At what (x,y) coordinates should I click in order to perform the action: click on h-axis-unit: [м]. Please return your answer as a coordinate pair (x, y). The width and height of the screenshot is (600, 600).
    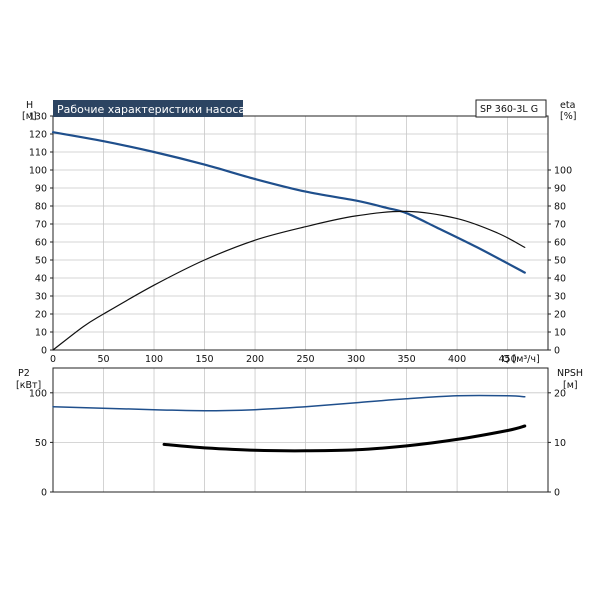
    Looking at the image, I should click on (29, 116).